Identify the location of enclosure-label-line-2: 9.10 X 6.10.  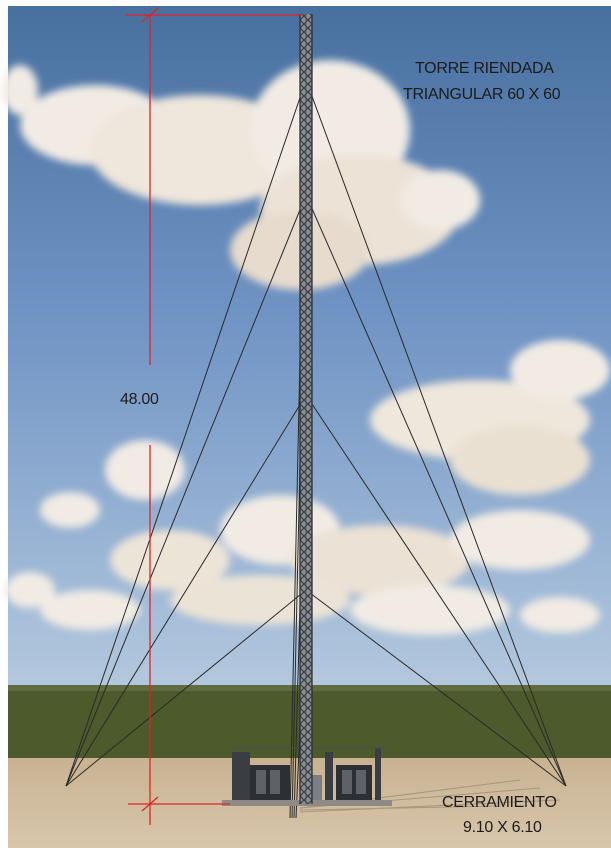
(502, 827).